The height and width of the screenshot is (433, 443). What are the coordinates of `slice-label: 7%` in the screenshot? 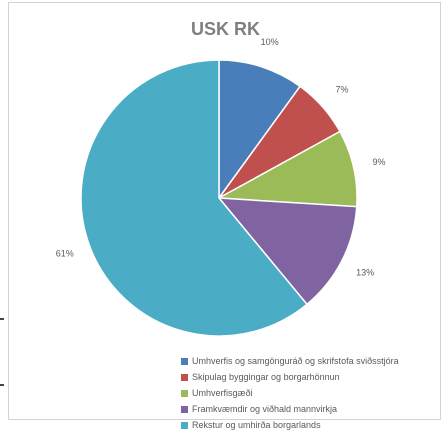 It's located at (342, 90).